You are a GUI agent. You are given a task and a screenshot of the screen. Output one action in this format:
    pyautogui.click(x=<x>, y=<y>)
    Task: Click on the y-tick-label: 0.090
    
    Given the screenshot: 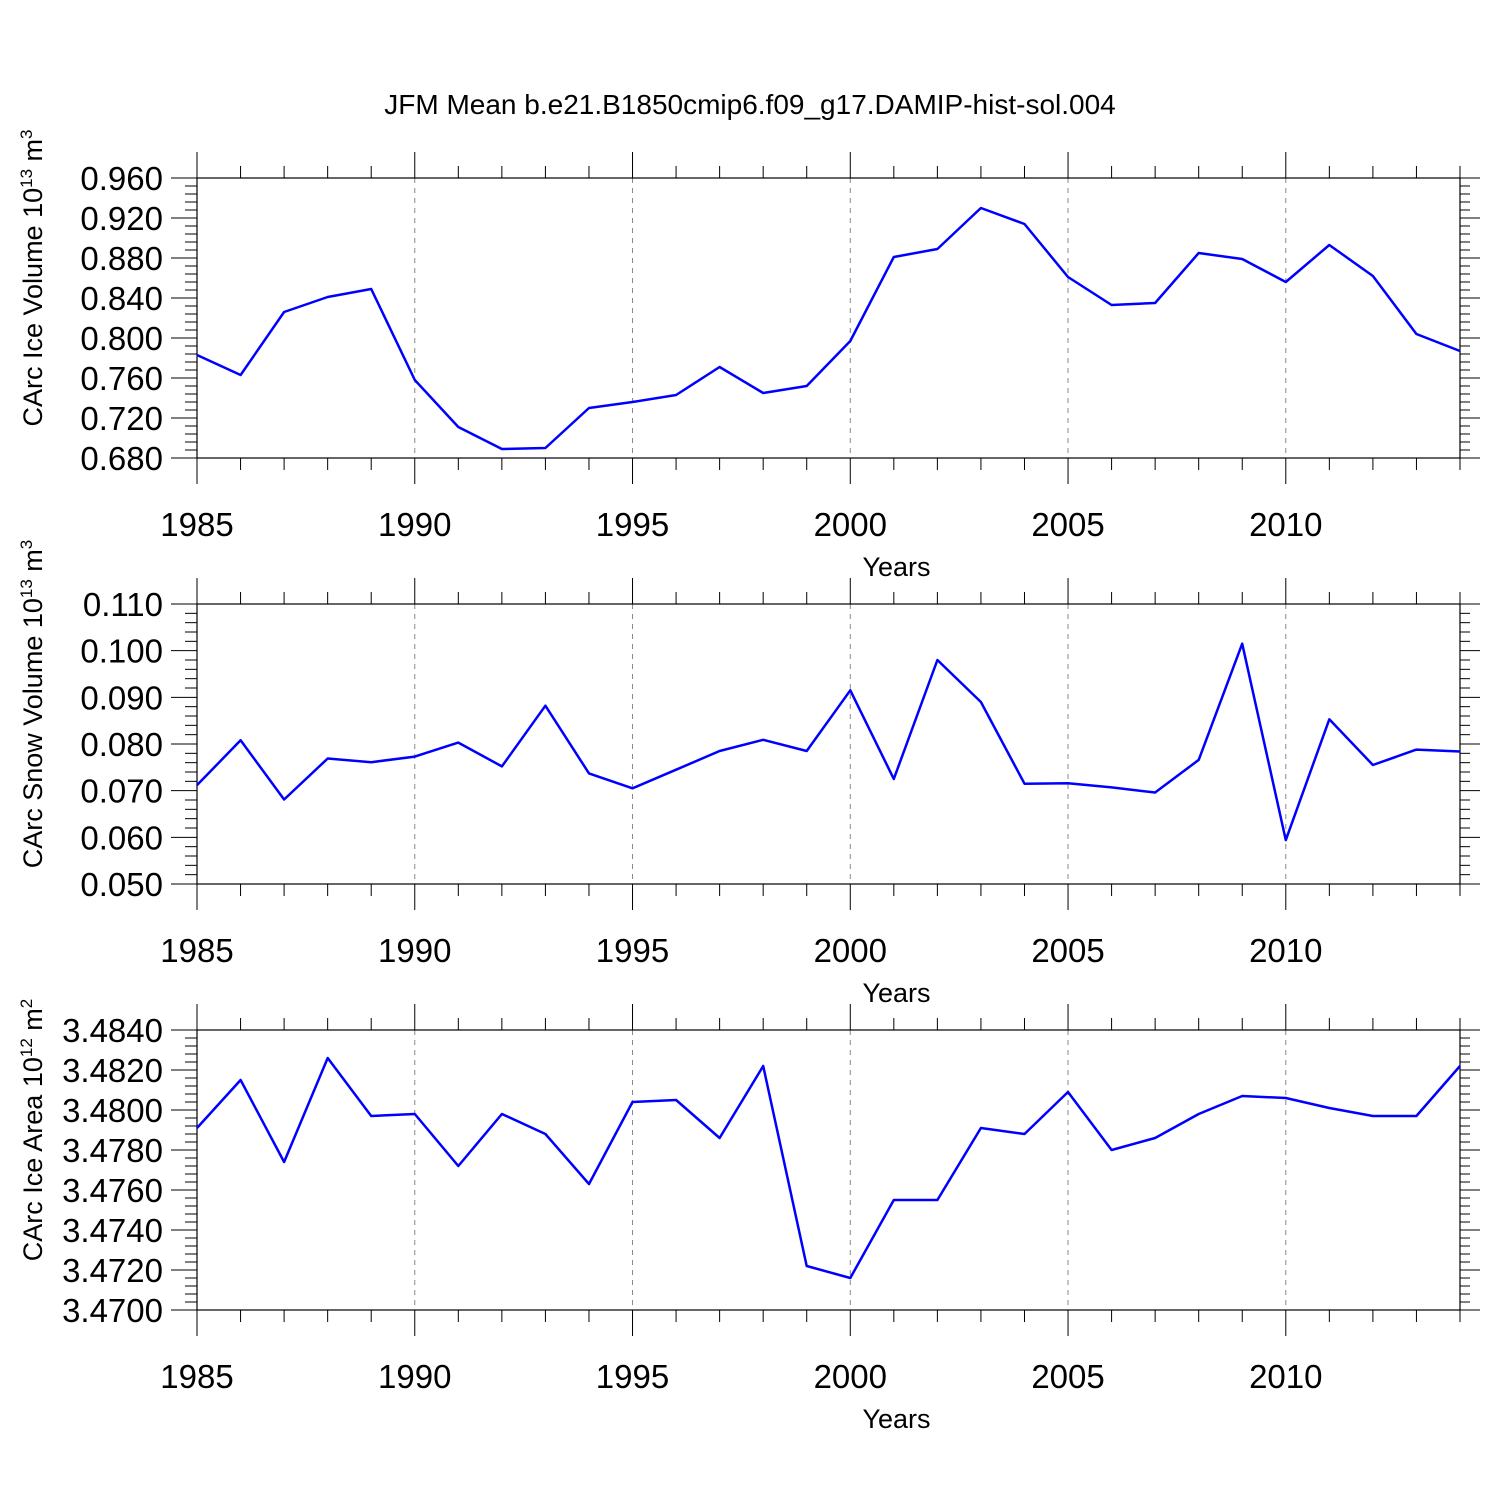 What is the action you would take?
    pyautogui.click(x=121, y=697)
    